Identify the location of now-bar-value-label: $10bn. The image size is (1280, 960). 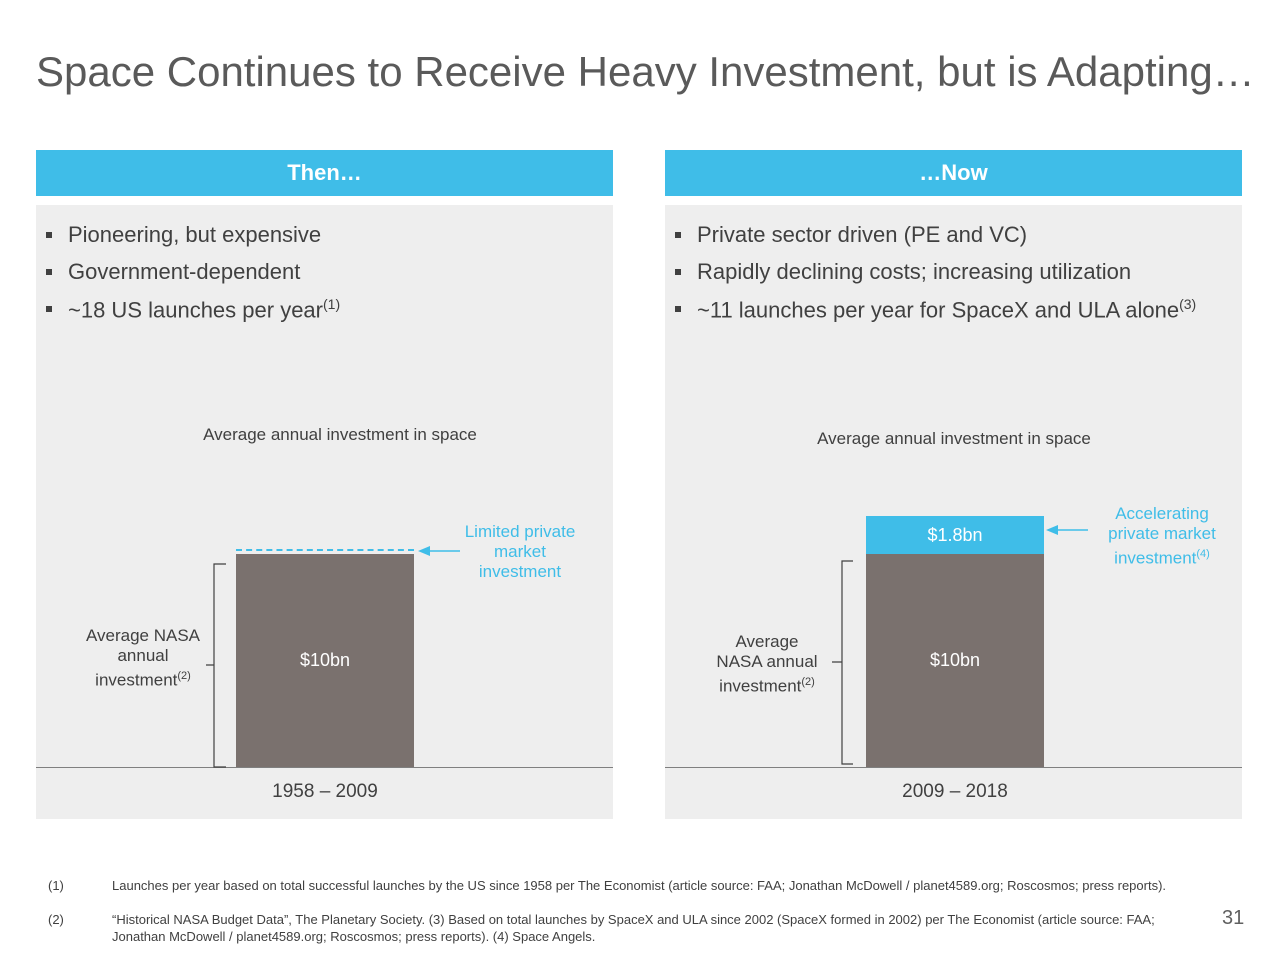
(955, 660).